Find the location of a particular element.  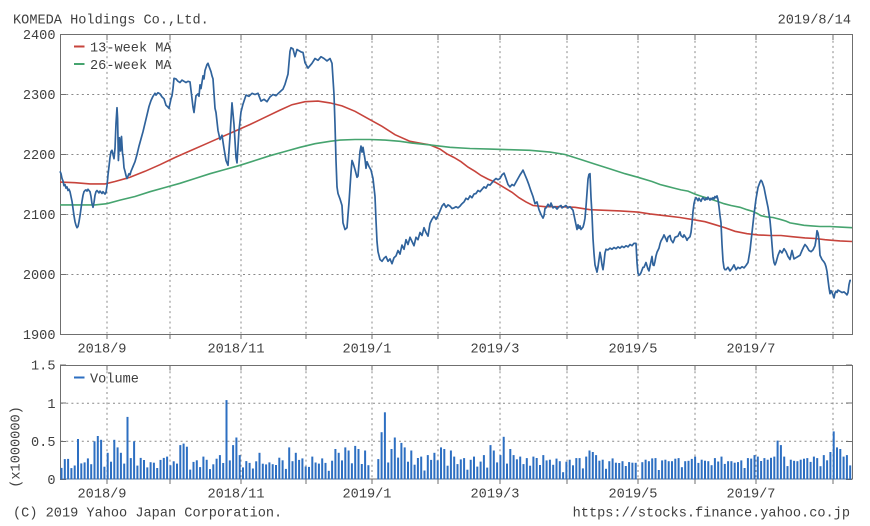

svg-text: 13-week MA is located at coordinates (131, 49).